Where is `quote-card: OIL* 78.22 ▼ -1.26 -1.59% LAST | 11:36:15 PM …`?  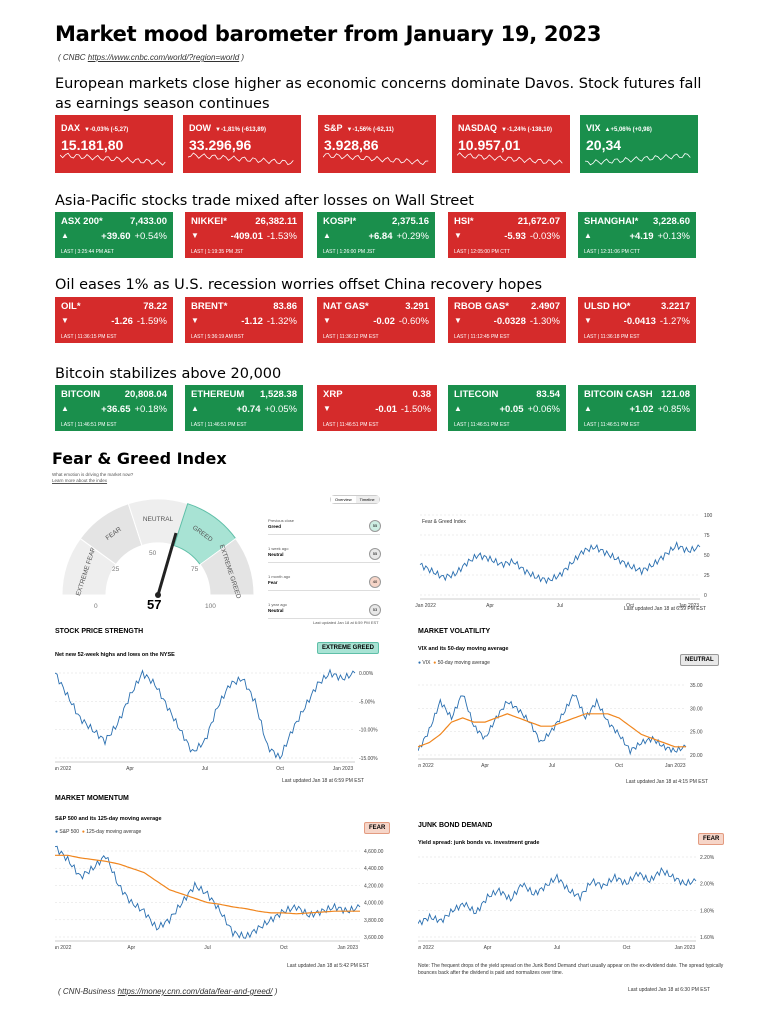
quote-card: OIL* 78.22 ▼ -1.26 -1.59% LAST | 11:36:15 PM … is located at coordinates (114, 320).